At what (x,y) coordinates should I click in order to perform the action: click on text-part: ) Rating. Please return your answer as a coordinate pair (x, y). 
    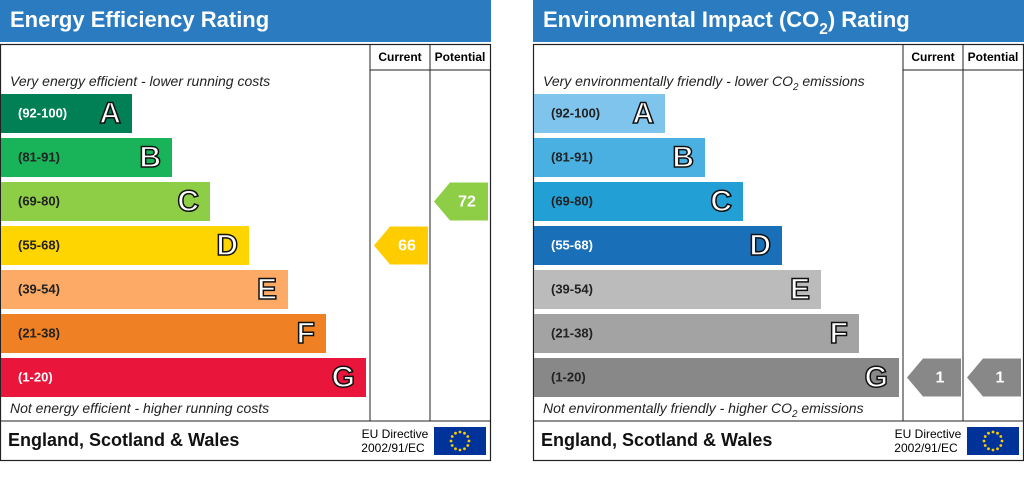
    Looking at the image, I should click on (869, 19).